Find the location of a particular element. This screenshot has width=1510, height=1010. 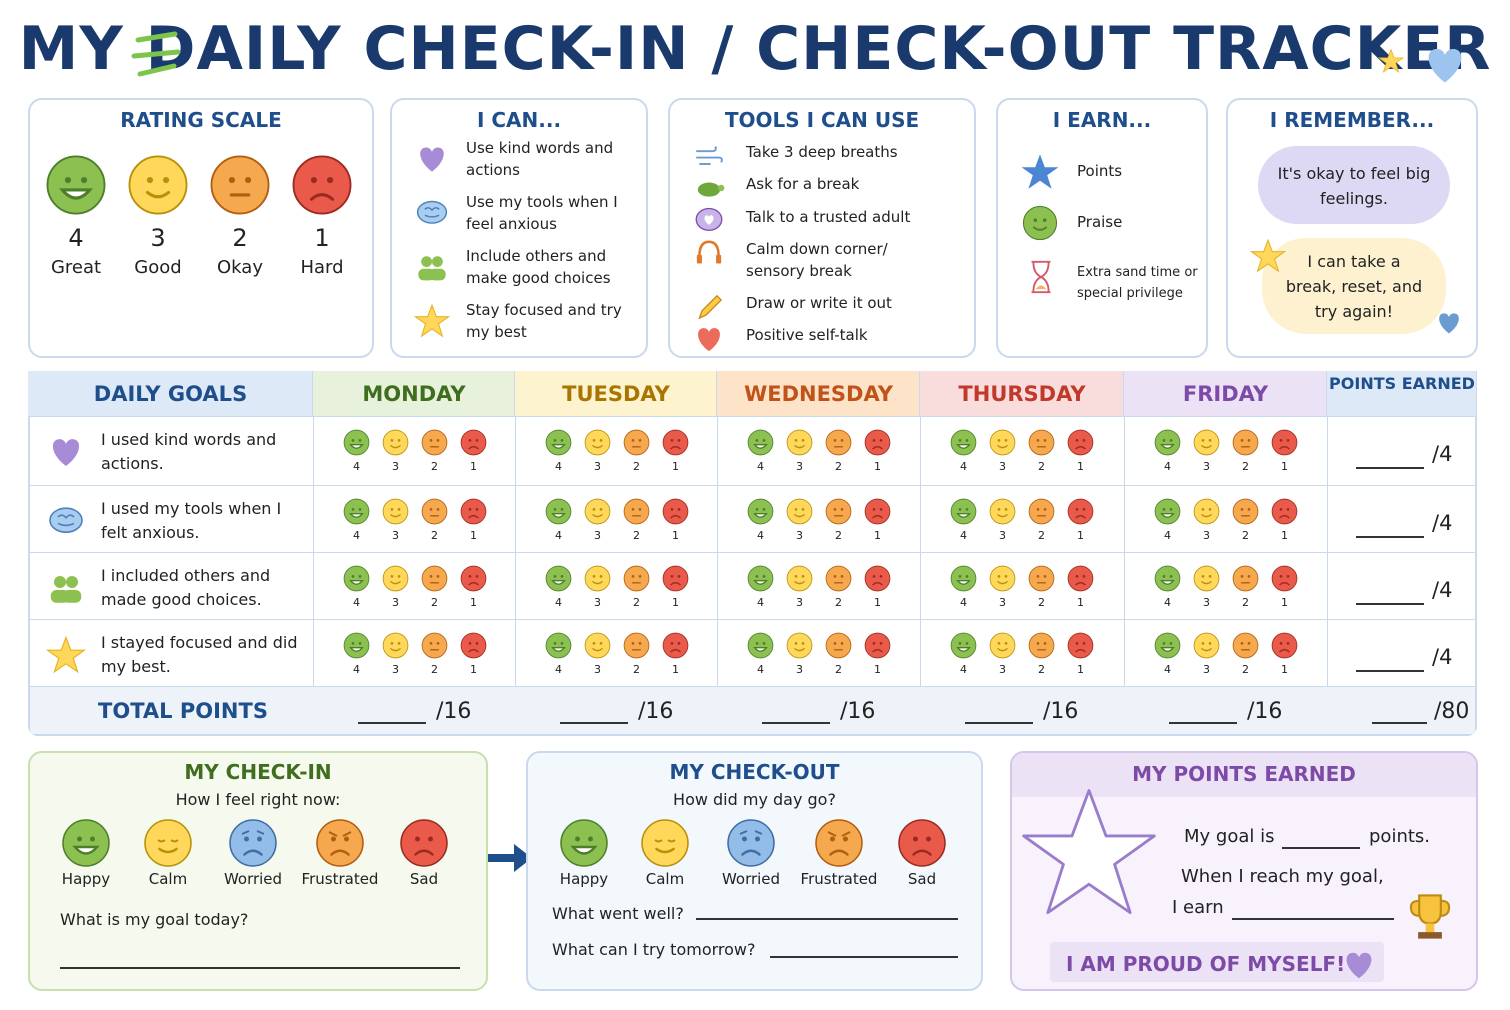

note: It's okay to feel big feelings. is located at coordinates (1354, 186).